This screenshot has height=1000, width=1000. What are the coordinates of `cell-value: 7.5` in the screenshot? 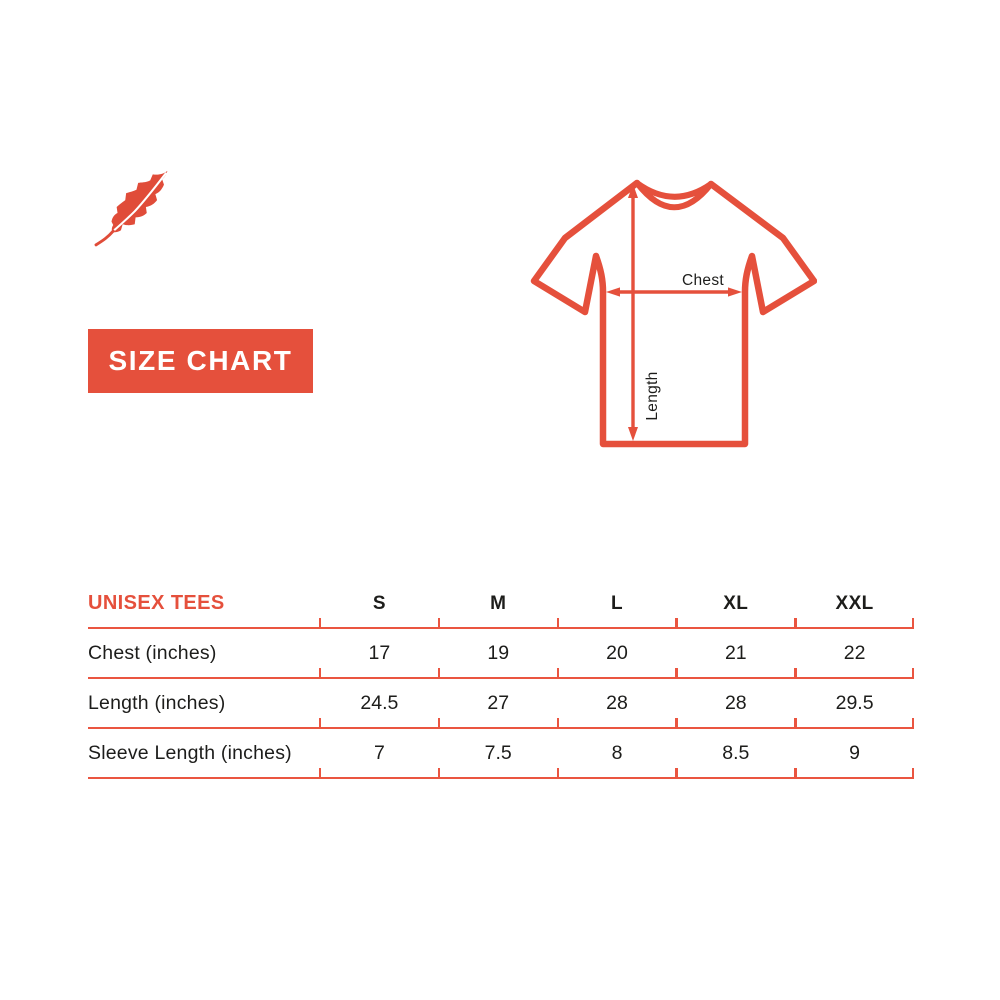 It's located at (497, 753).